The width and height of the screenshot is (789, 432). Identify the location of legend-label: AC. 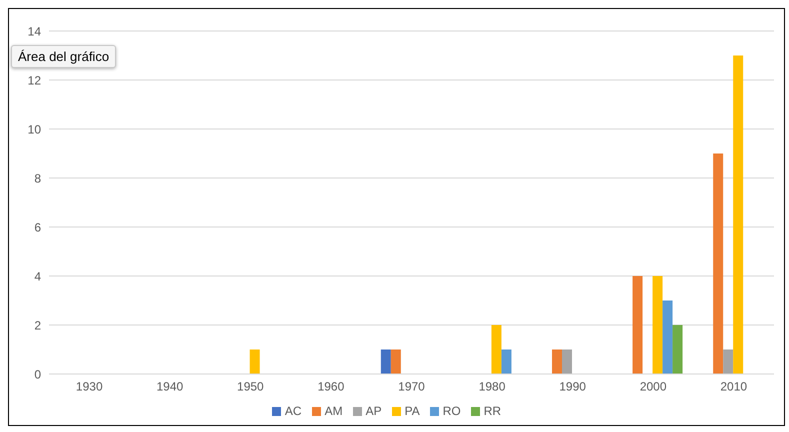
(293, 411).